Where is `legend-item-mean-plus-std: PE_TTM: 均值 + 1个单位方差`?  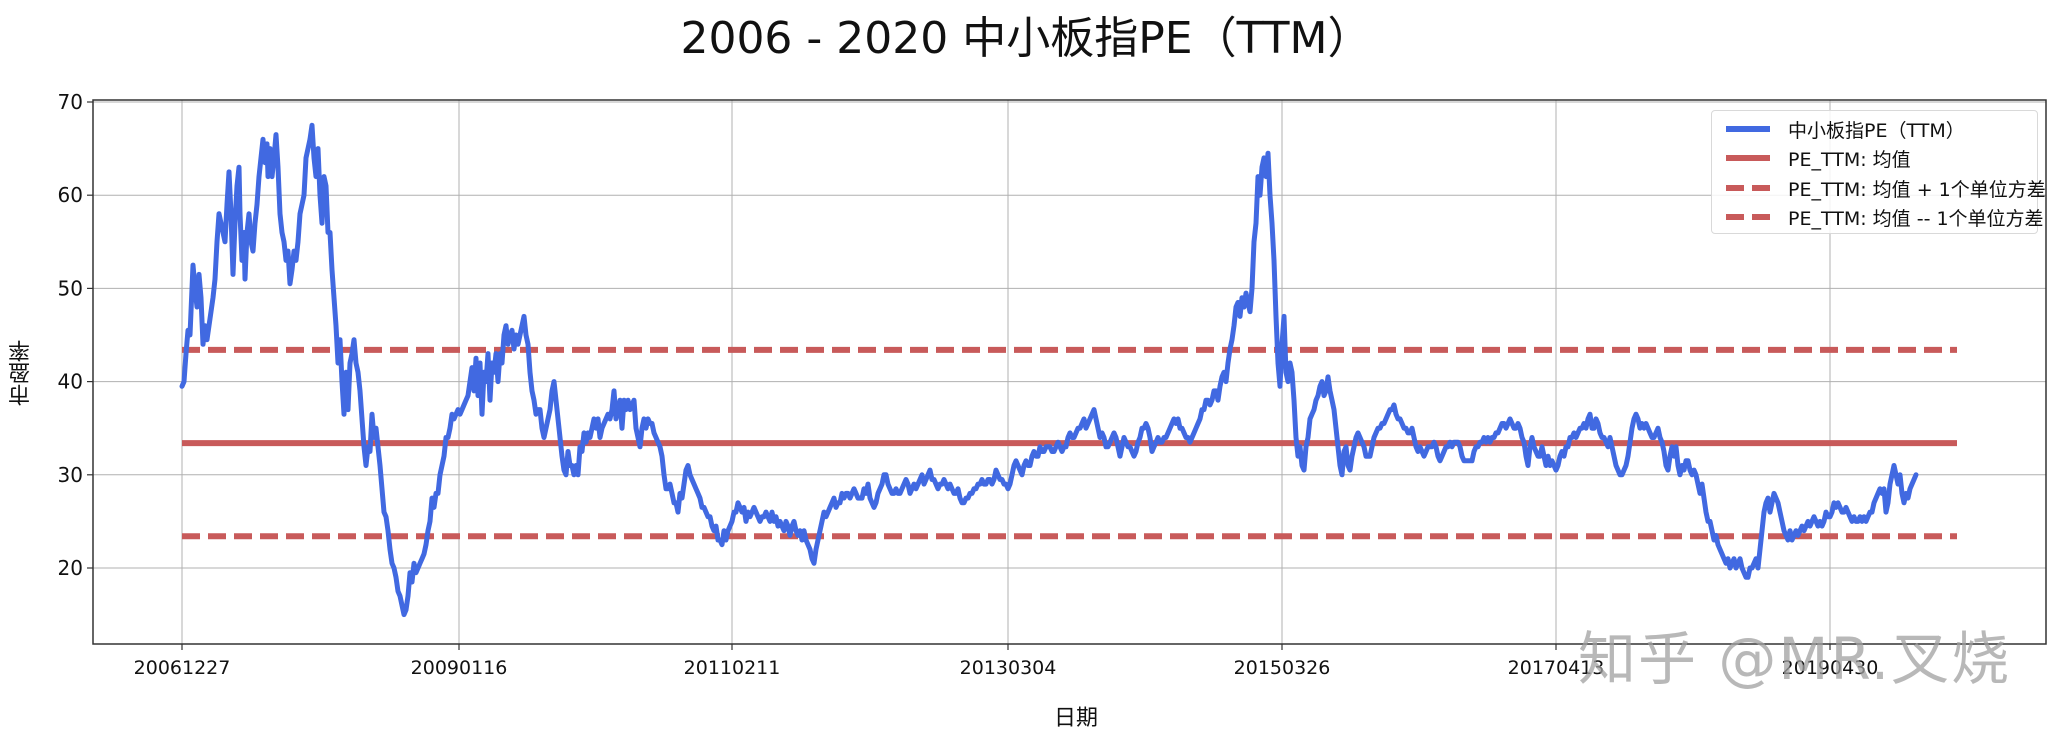
legend-item-mean-plus-std: PE_TTM: 均值 + 1个单位方差 is located at coordinates (1886, 188).